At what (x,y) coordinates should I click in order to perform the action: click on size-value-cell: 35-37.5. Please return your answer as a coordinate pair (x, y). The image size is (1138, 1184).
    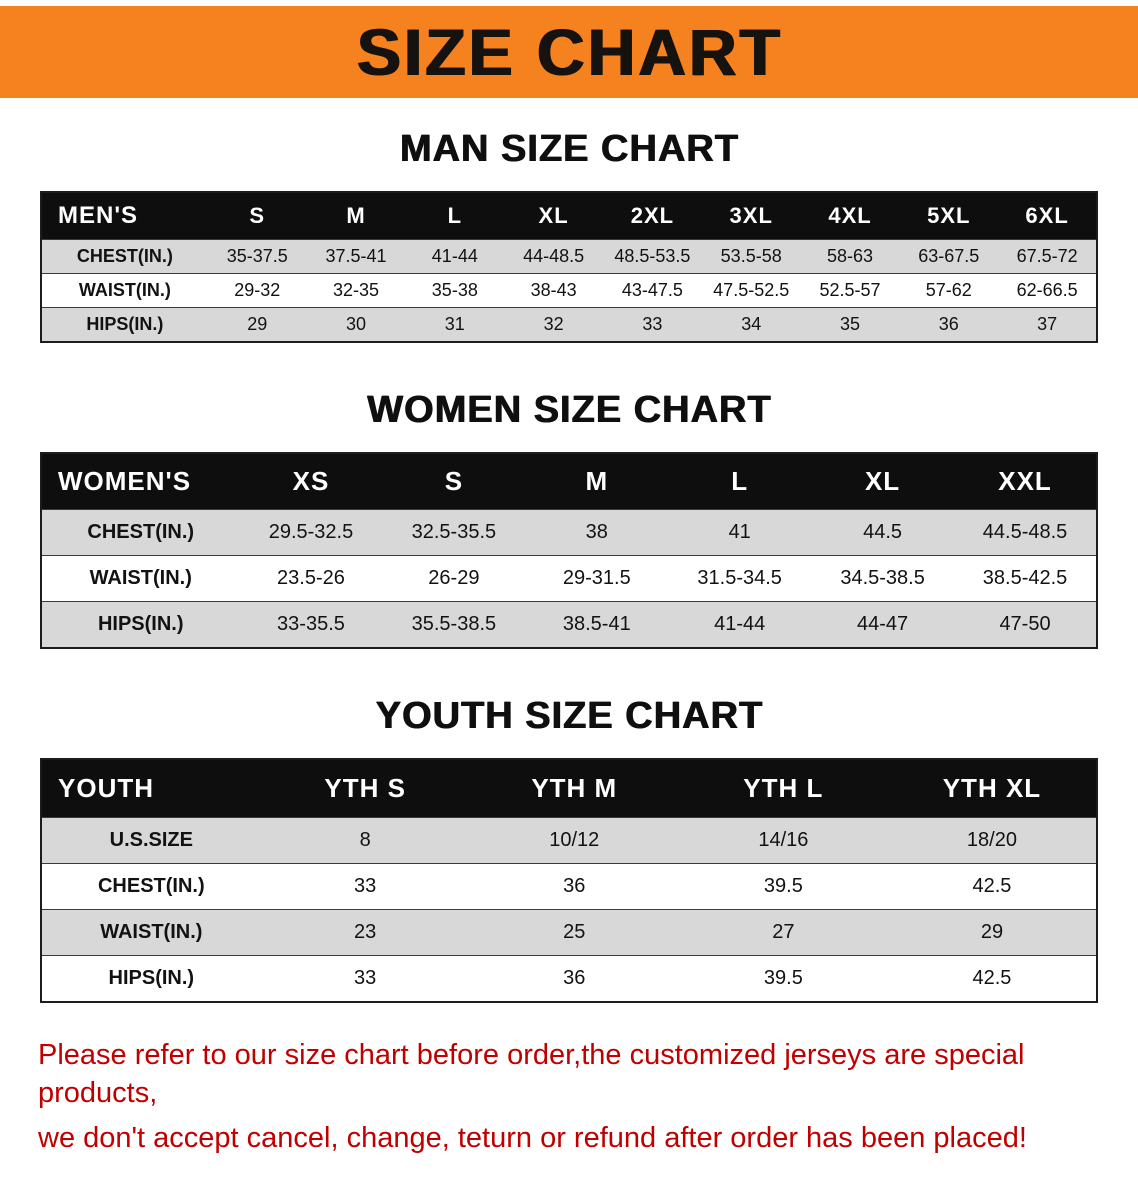
    Looking at the image, I should click on (257, 256).